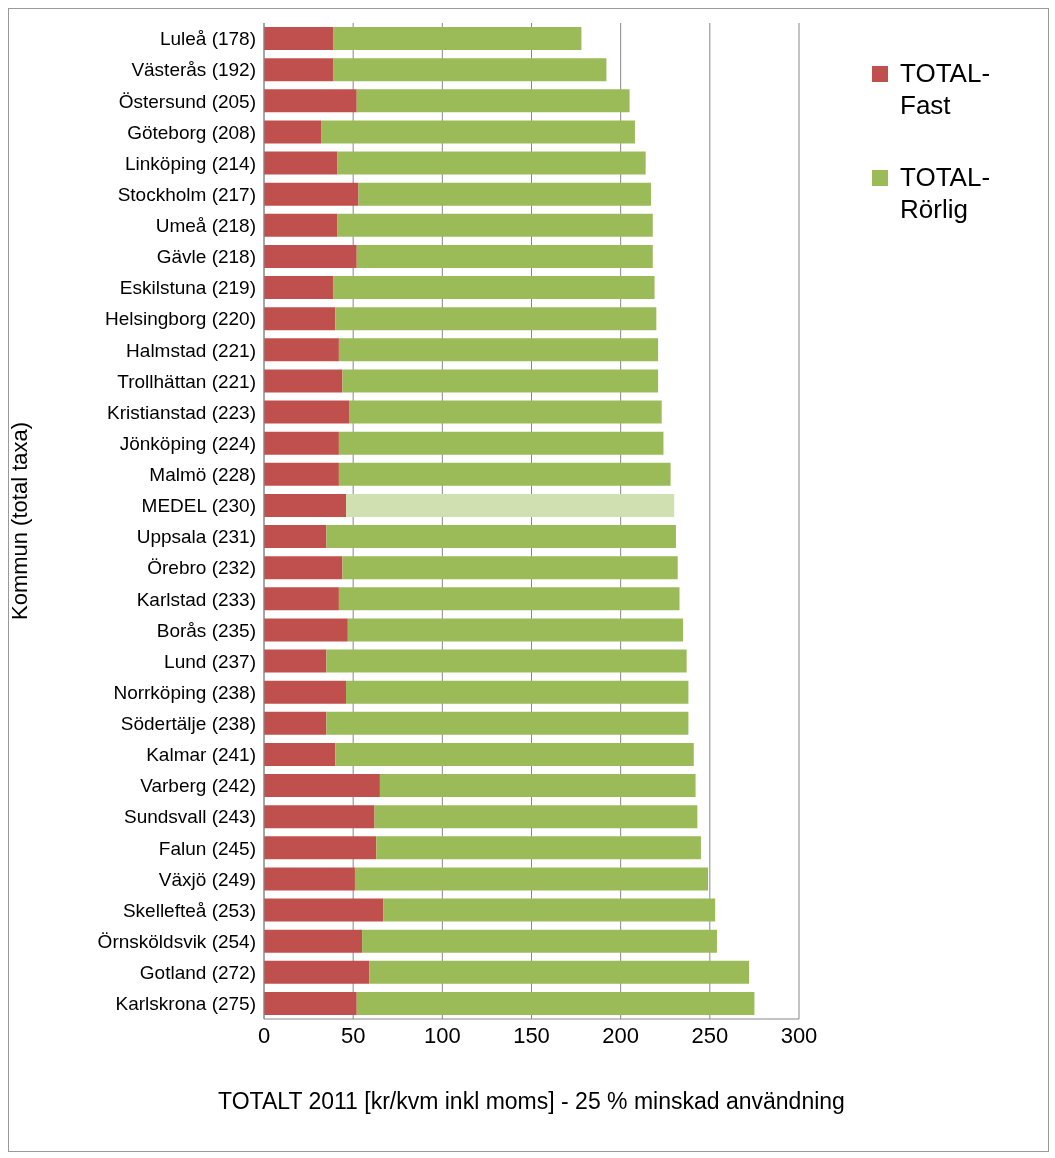 The image size is (1055, 1158). I want to click on y-tick-label: Varberg (242), so click(198, 786).